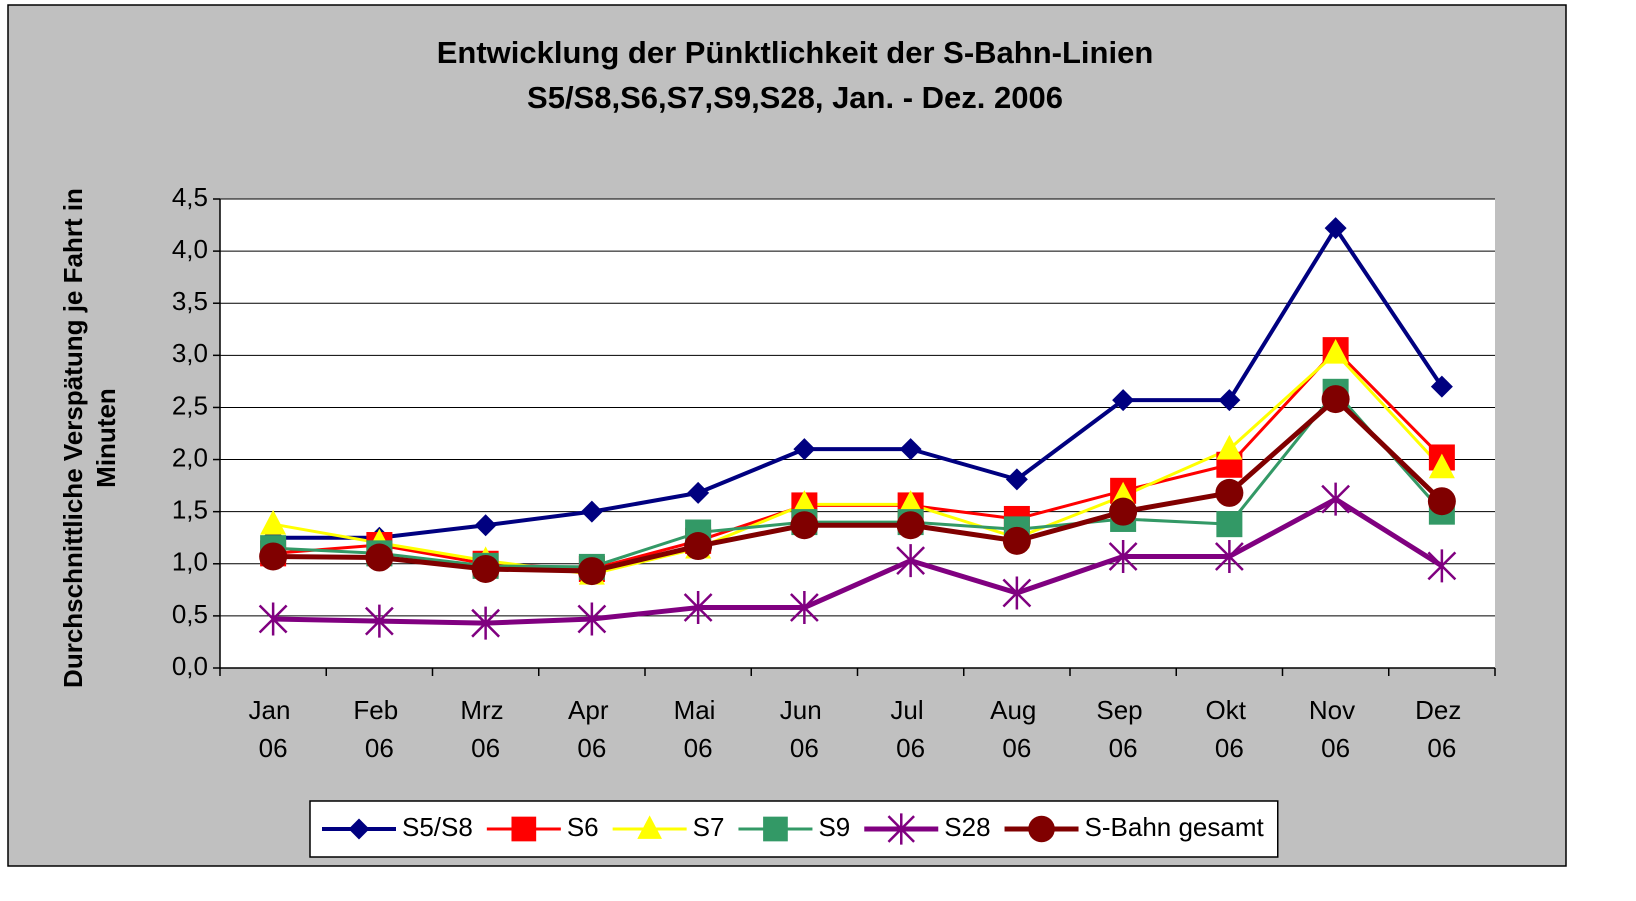 The height and width of the screenshot is (901, 1636). Describe the element at coordinates (106, 438) in the screenshot. I see `y-axis-label: Minuten` at that location.